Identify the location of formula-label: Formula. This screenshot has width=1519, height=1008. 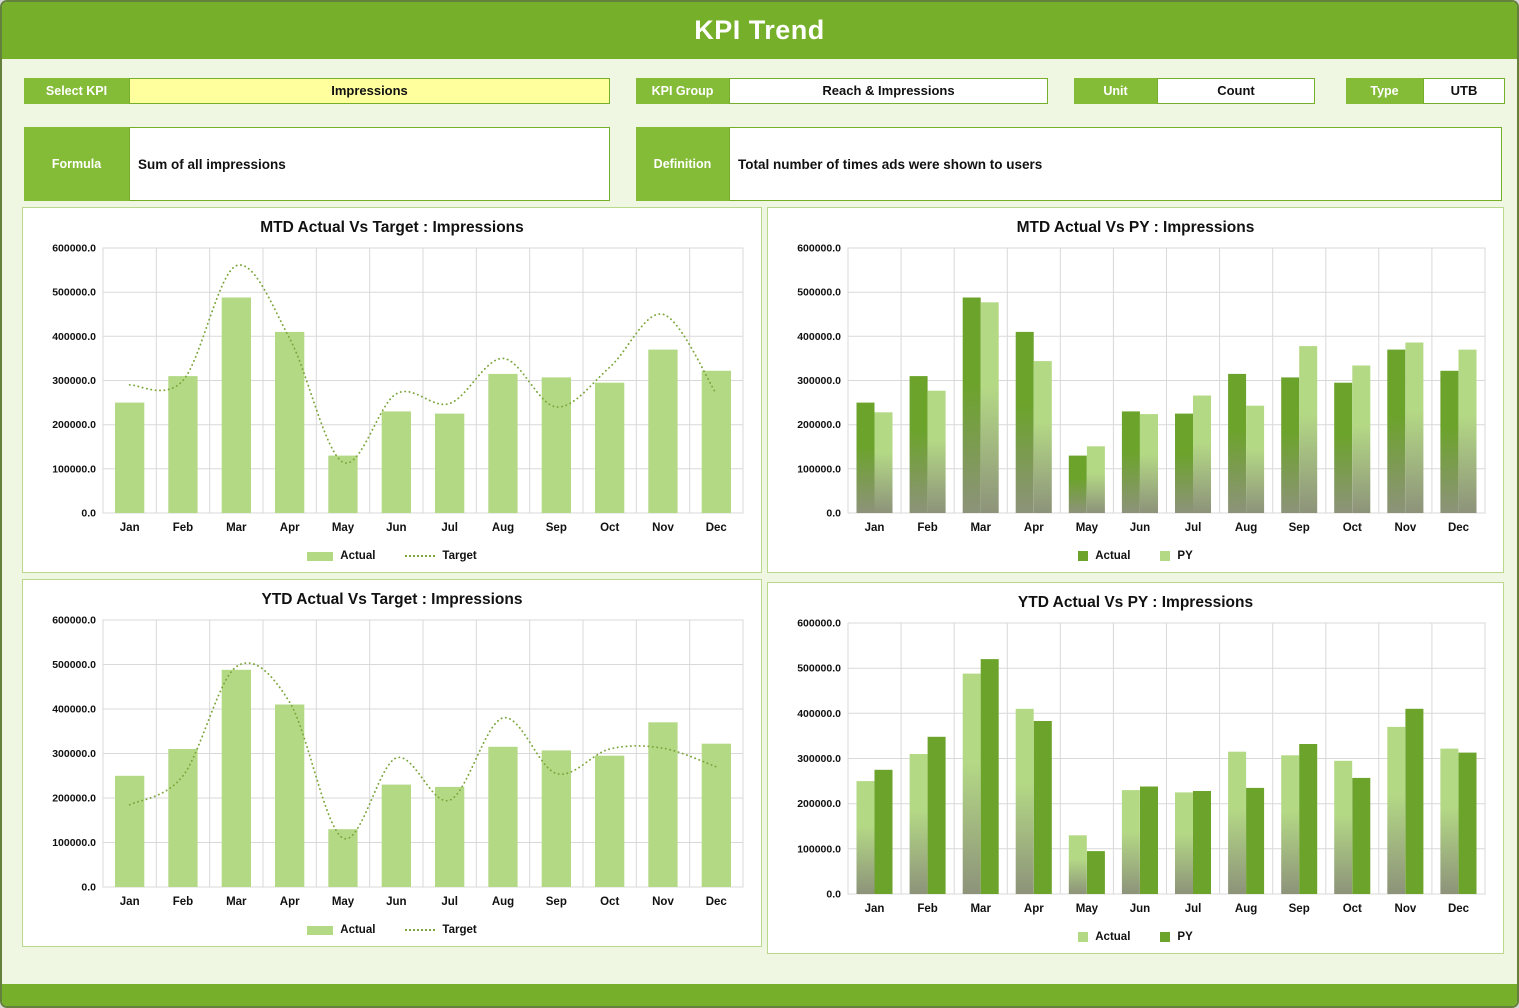
(76, 164).